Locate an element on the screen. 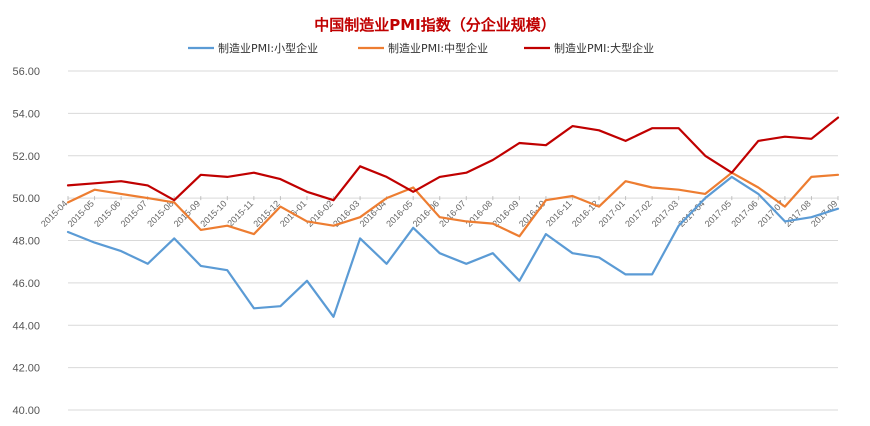  y-tick-label: 50.00 is located at coordinates (26, 199).